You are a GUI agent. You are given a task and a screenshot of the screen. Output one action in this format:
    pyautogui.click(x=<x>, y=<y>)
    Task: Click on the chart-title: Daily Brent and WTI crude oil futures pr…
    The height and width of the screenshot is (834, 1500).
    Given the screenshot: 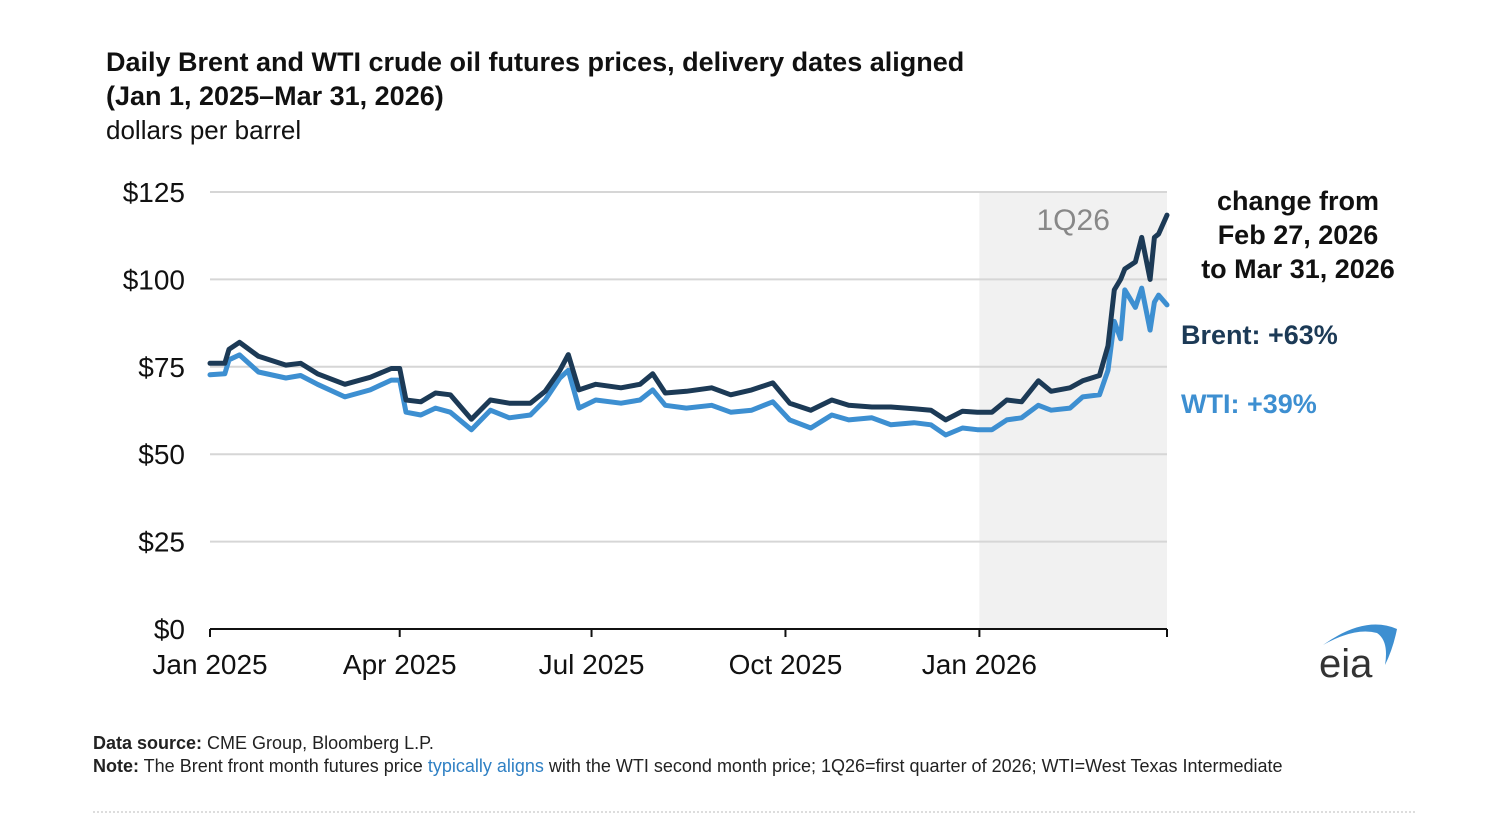 What is the action you would take?
    pyautogui.click(x=535, y=79)
    